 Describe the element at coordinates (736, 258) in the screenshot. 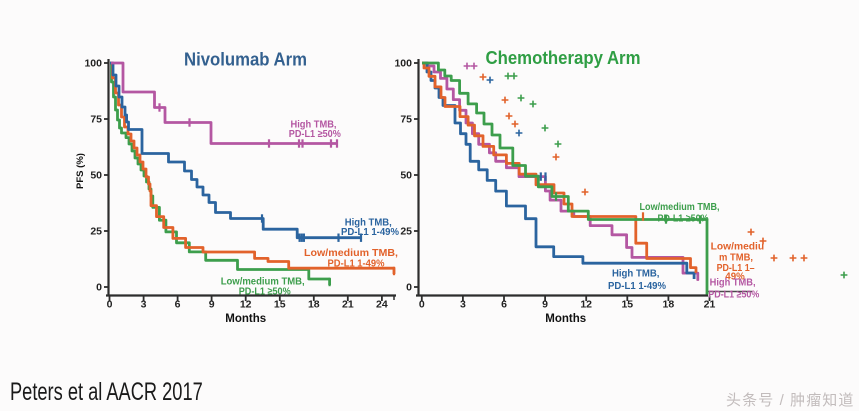

I see `svg-text: m TMB,` at that location.